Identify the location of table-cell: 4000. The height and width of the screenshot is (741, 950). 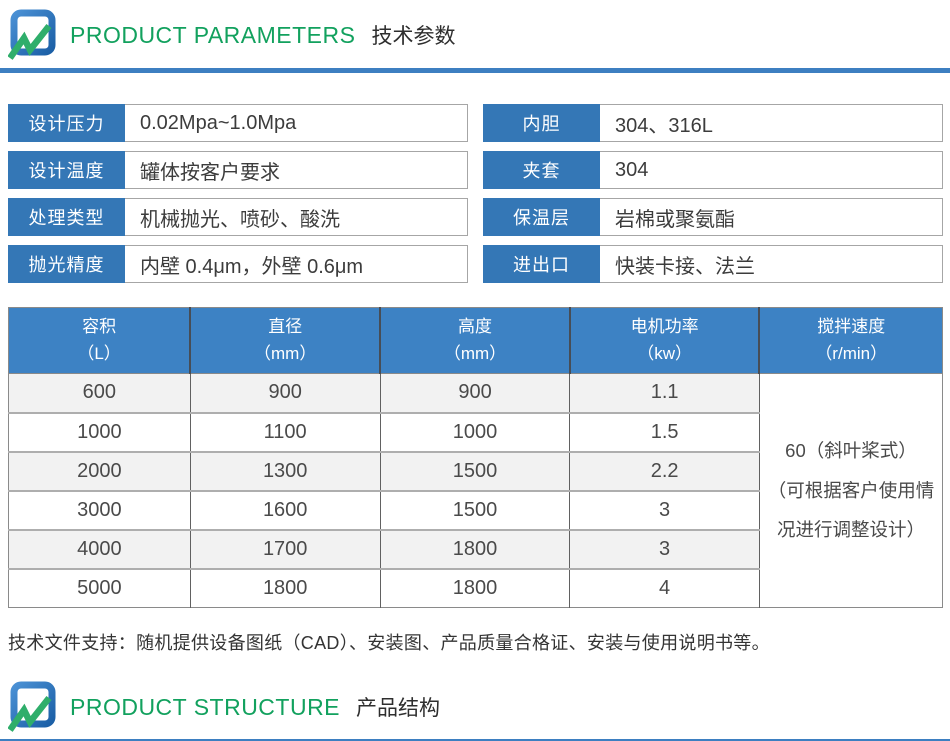
(99, 548).